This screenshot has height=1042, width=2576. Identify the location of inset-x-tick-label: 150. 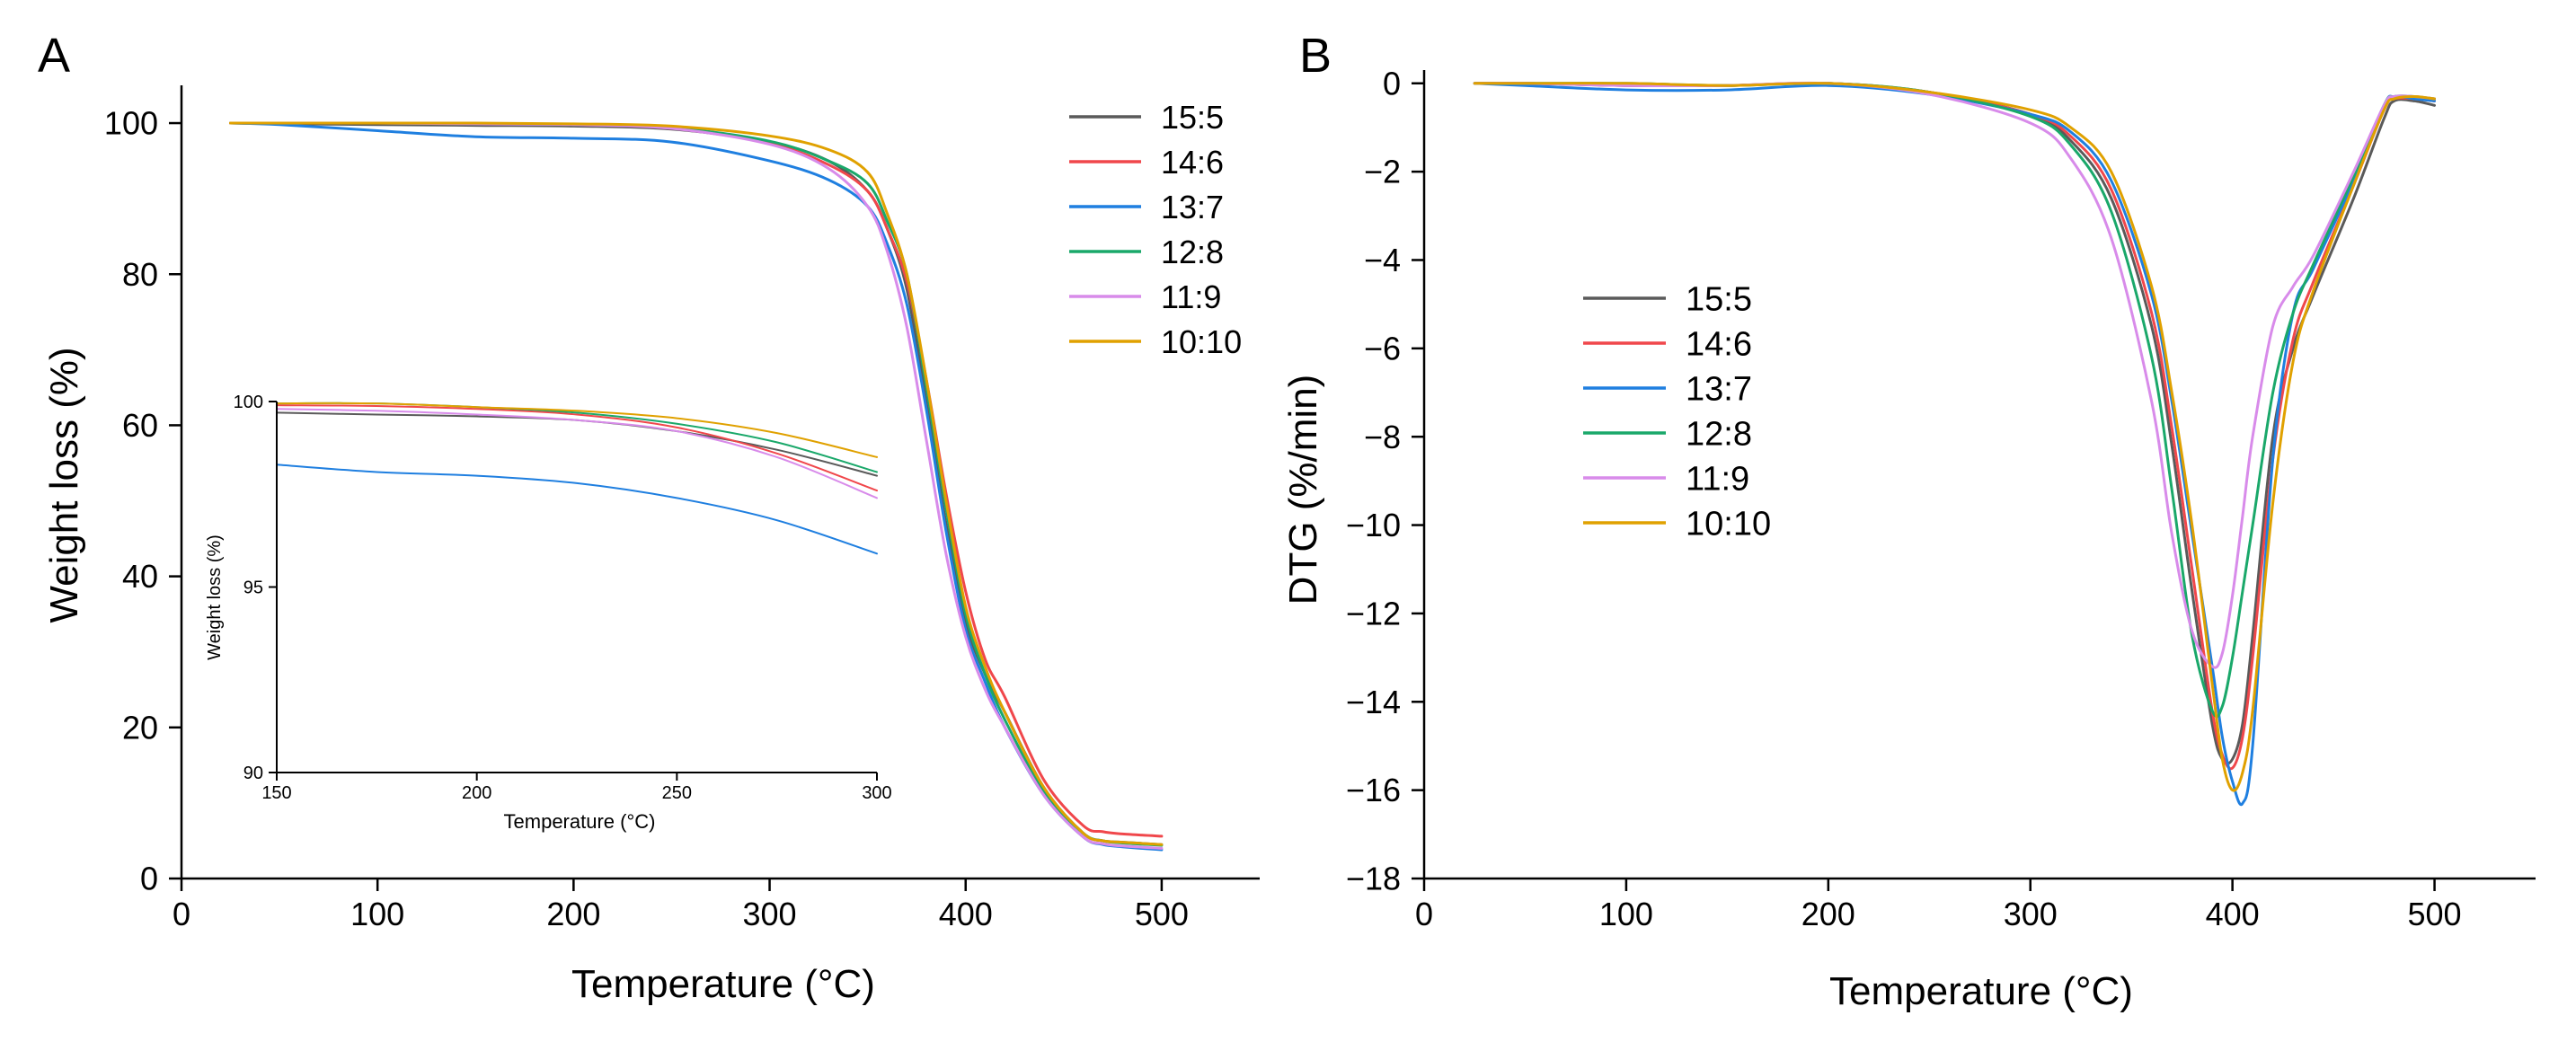
(276, 793).